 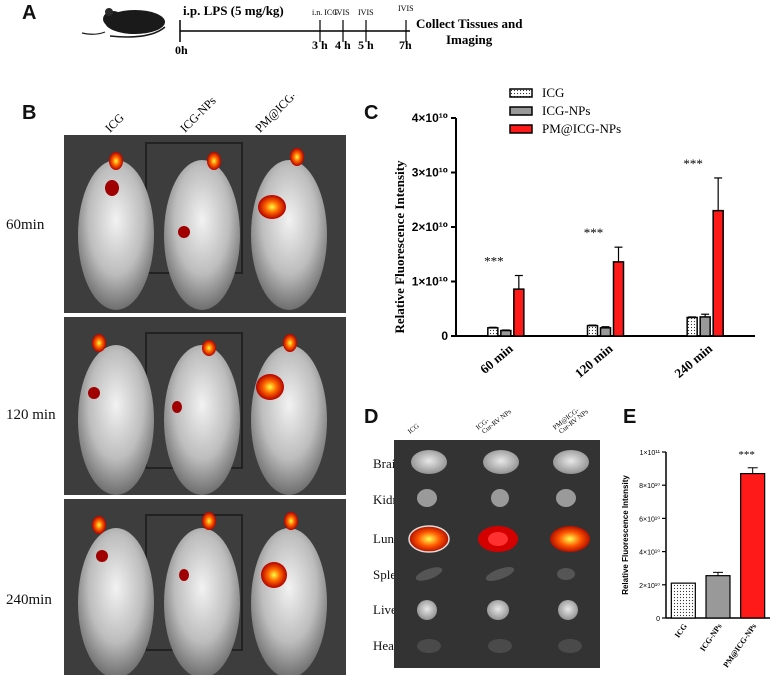 What do you see at coordinates (413, 429) in the screenshot?
I see `panel-d-column-label: ICG` at bounding box center [413, 429].